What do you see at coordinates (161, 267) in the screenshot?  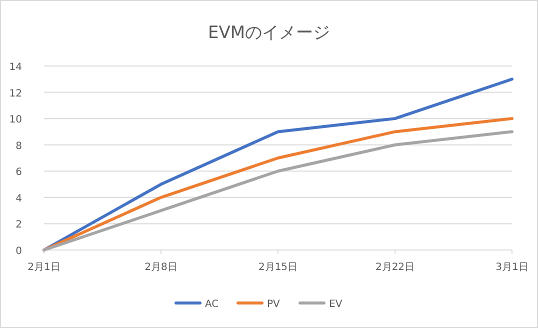 I see `x-tick-label: 2月8日` at bounding box center [161, 267].